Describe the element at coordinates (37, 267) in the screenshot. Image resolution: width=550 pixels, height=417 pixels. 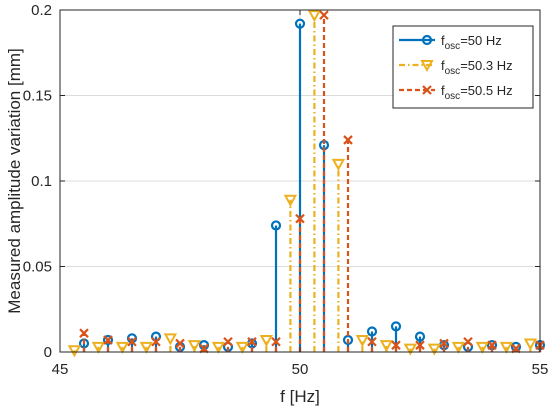
I see `y-tick-label: 0.05` at that location.